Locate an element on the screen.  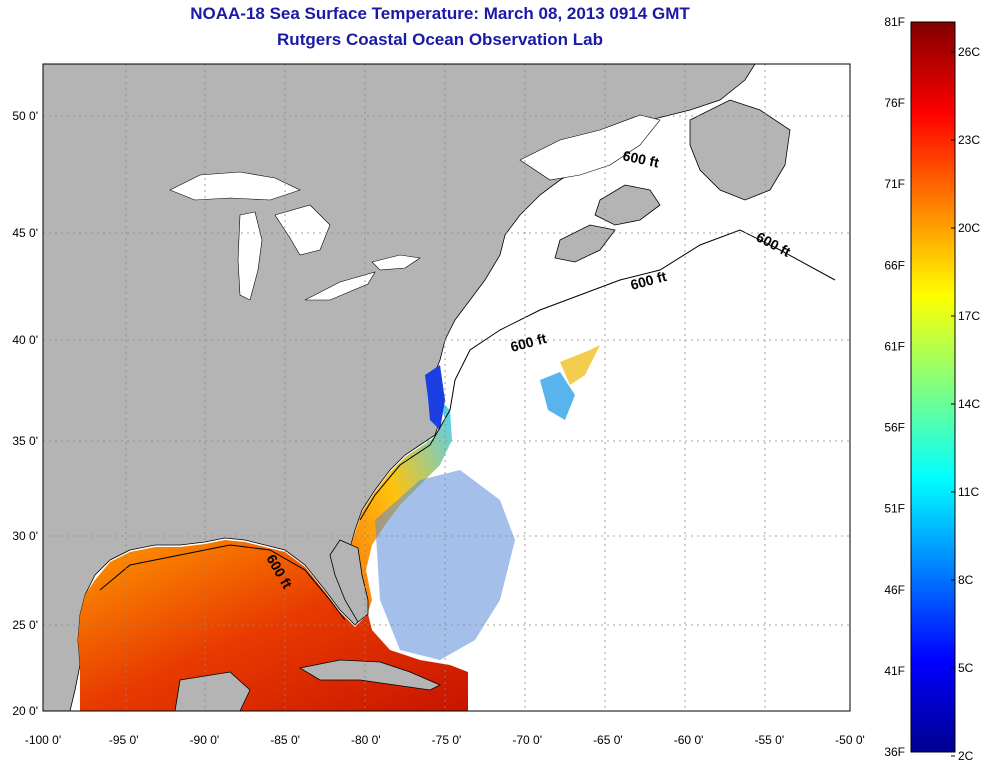
longitude-tick-label: -60 0' is located at coordinates (689, 740).